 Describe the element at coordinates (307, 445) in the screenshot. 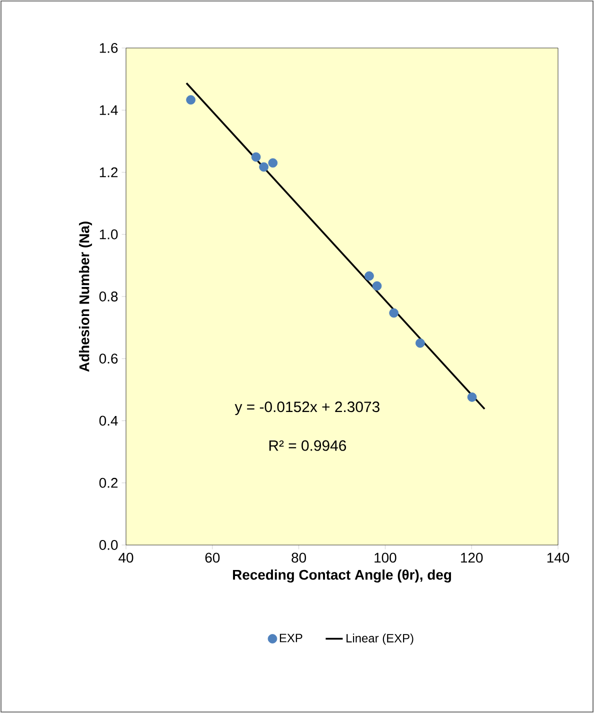

I see `annotation: R² = 0.9946` at that location.